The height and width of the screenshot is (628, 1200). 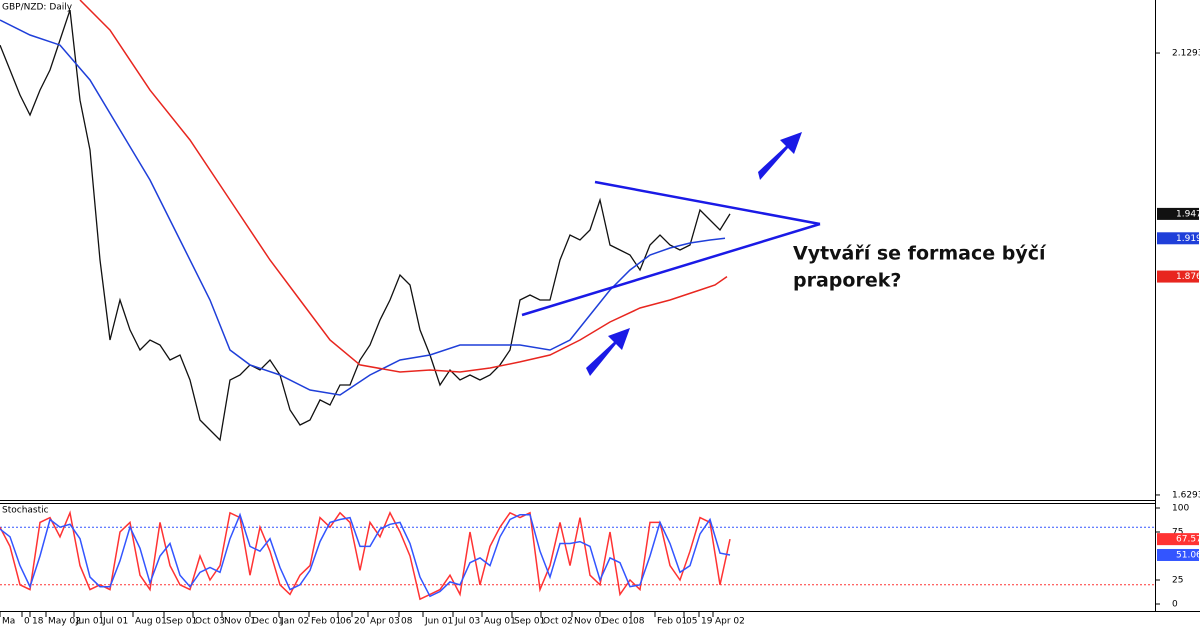 I want to click on y-tick-label: 100, so click(x=1180, y=509).